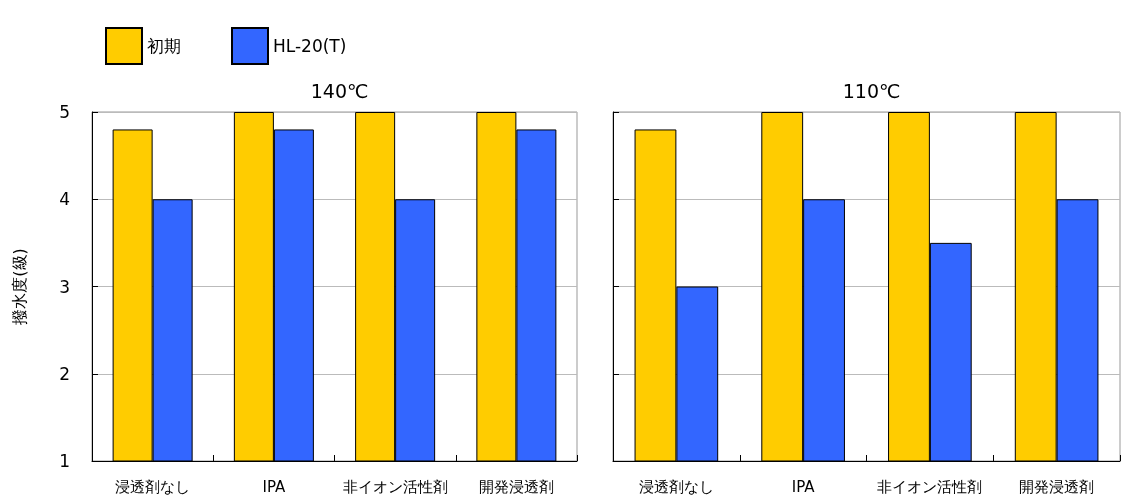  Describe the element at coordinates (64, 373) in the screenshot. I see `y-tick-label: 2` at that location.